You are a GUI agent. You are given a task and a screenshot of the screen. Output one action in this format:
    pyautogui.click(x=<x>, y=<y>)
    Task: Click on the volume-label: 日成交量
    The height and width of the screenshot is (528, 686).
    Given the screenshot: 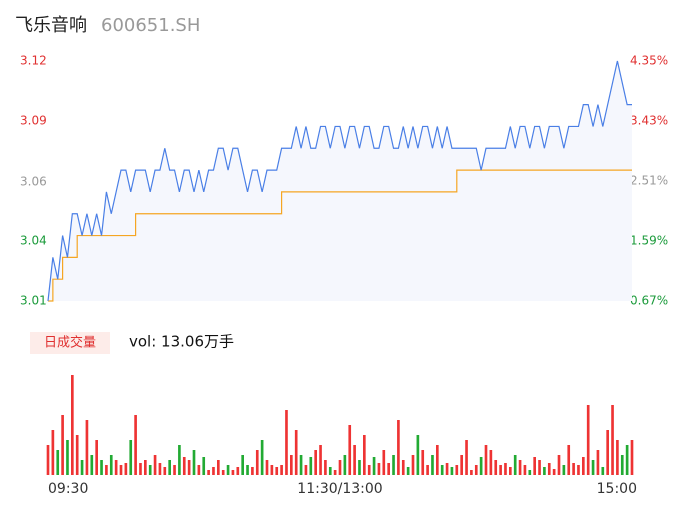 What is the action you would take?
    pyautogui.click(x=70, y=343)
    